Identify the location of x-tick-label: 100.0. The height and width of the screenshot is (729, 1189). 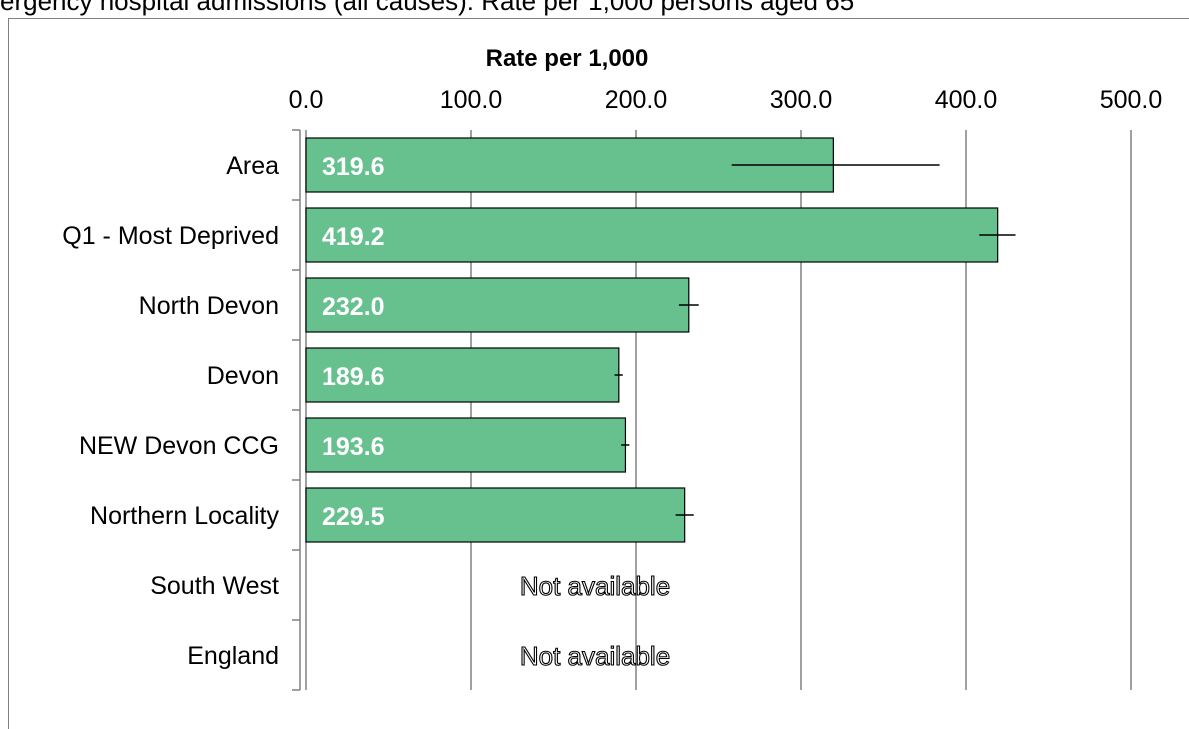
(471, 100).